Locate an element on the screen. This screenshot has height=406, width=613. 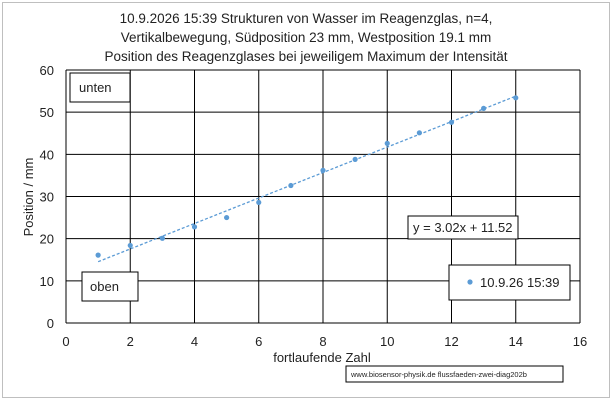
trendline-equation: y = 3.02x + 11.52 is located at coordinates (463, 227).